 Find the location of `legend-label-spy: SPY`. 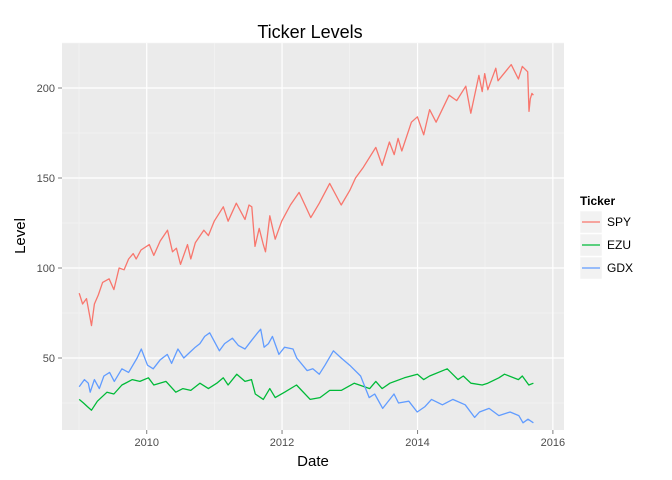

legend-label-spy: SPY is located at coordinates (619, 222).